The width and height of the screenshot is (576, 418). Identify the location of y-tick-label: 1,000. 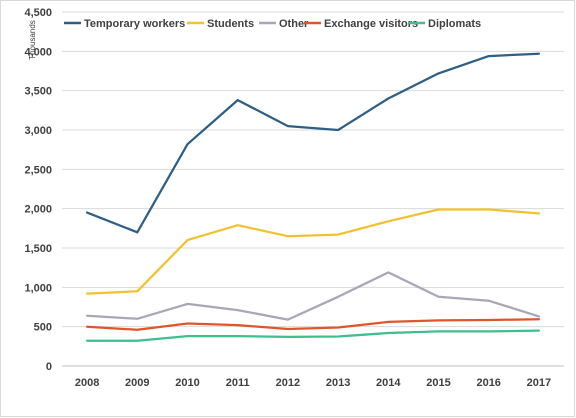
(38, 288).